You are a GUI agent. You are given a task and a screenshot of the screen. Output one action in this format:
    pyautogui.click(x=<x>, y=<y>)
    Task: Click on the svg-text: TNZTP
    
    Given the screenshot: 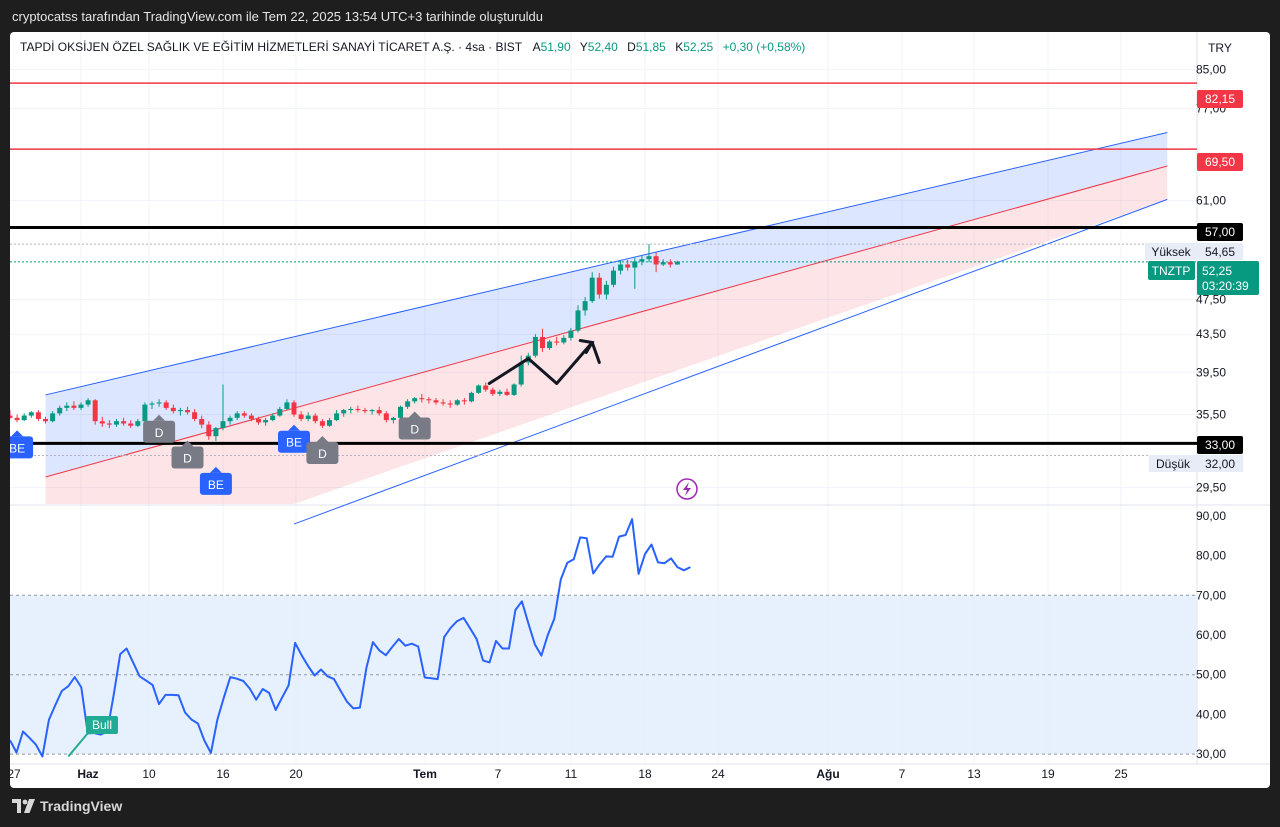 What is the action you would take?
    pyautogui.click(x=1171, y=271)
    